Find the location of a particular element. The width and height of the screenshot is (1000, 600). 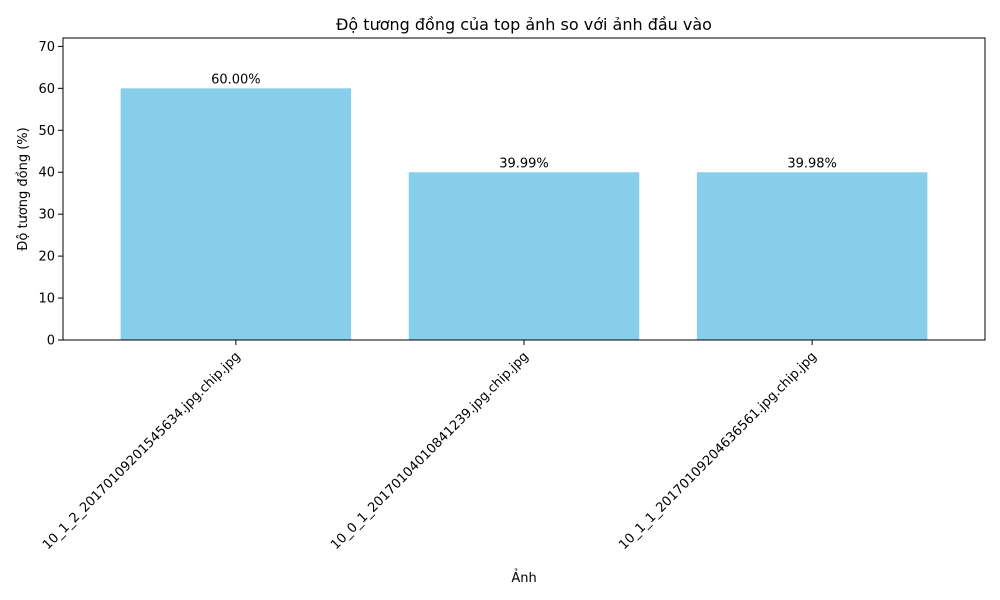

y-tick-label-50: 50 is located at coordinates (46, 131).